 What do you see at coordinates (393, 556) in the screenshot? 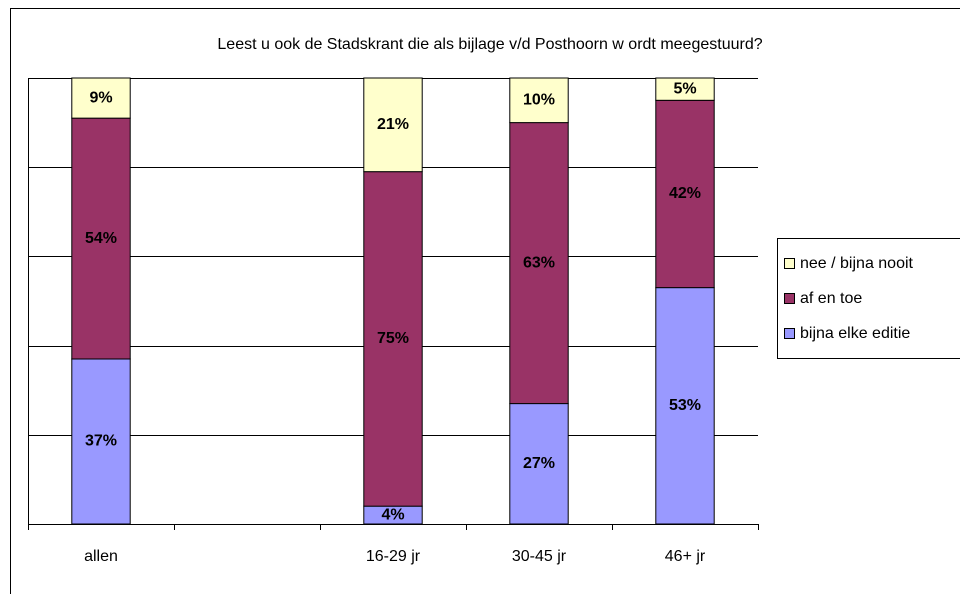
I see `x-tick-label: 16-29 jr` at bounding box center [393, 556].